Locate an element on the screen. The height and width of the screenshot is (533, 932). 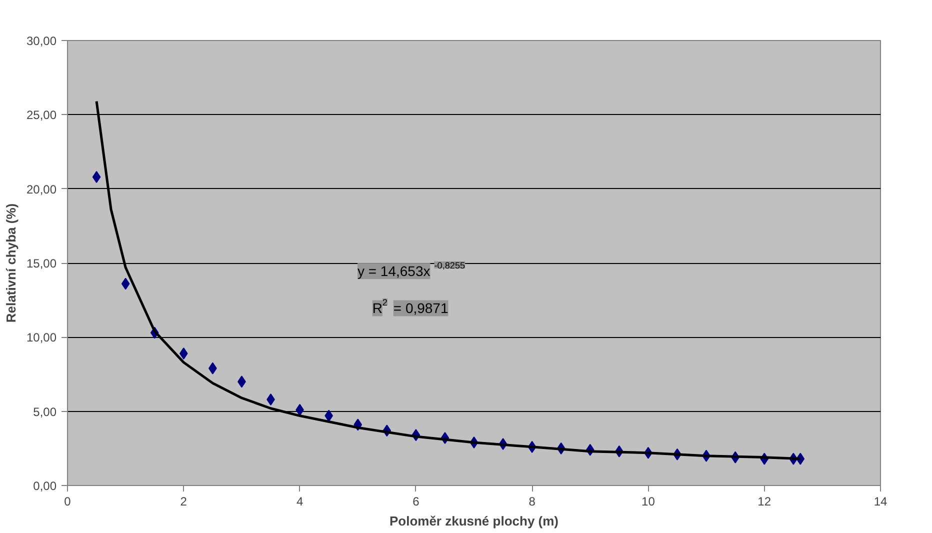
y-tick-label: 5,00 is located at coordinates (45, 411).